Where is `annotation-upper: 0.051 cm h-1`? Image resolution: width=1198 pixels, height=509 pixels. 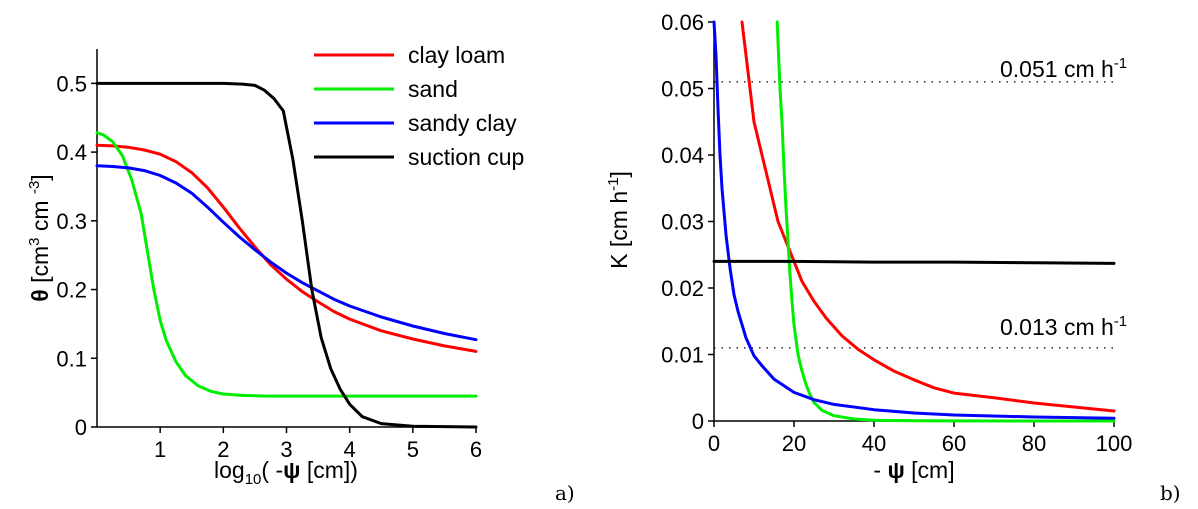 annotation-upper: 0.051 cm h-1 is located at coordinates (1063, 68).